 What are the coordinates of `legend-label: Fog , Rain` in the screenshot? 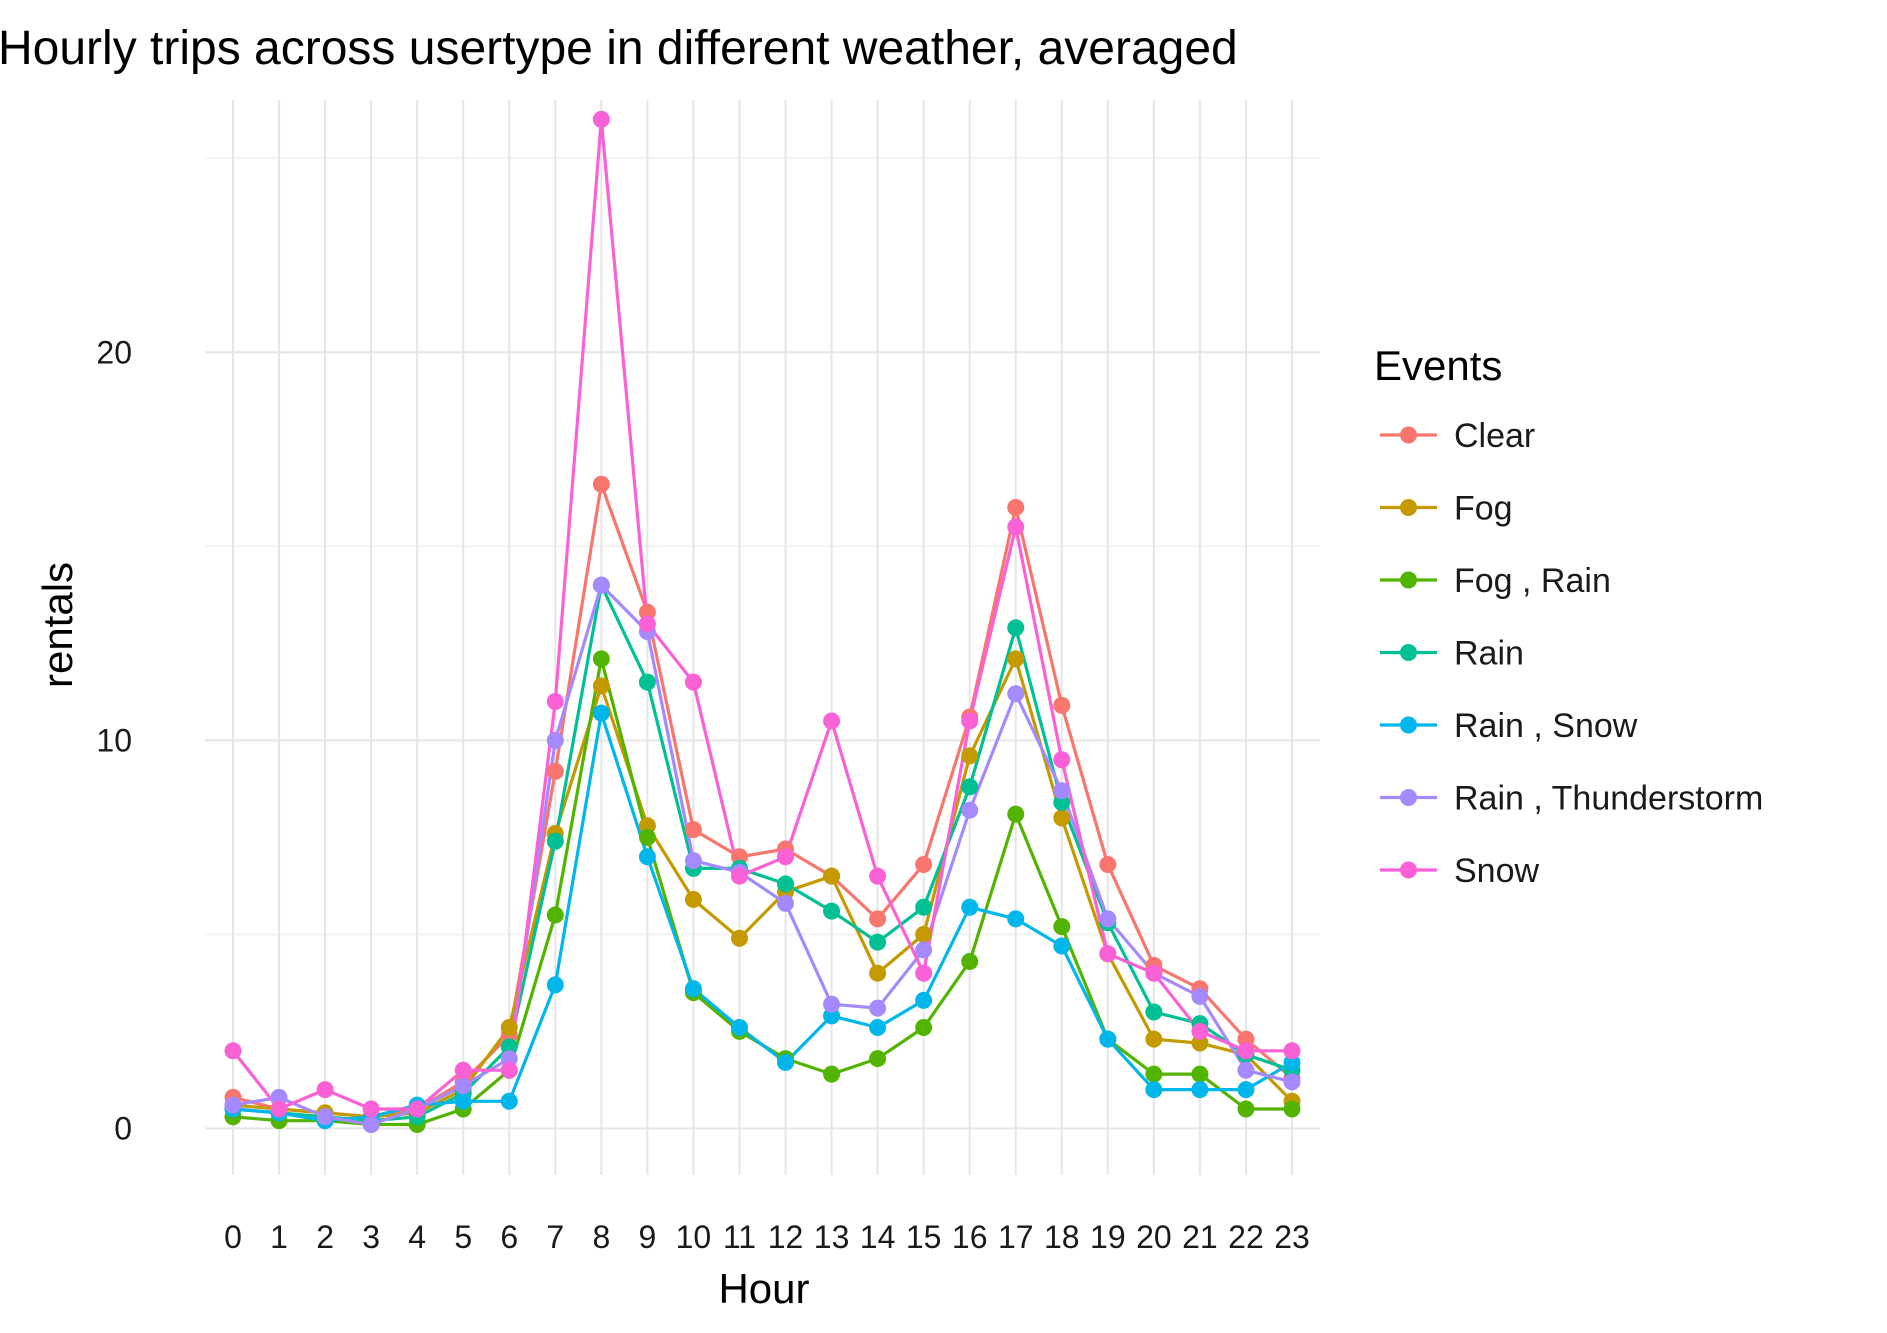 It's located at (1532, 581).